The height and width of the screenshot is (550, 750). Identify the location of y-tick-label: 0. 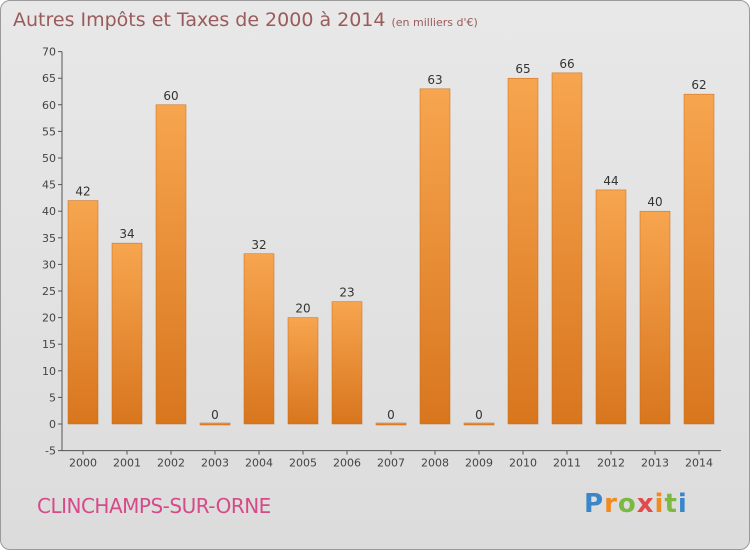
(52, 424).